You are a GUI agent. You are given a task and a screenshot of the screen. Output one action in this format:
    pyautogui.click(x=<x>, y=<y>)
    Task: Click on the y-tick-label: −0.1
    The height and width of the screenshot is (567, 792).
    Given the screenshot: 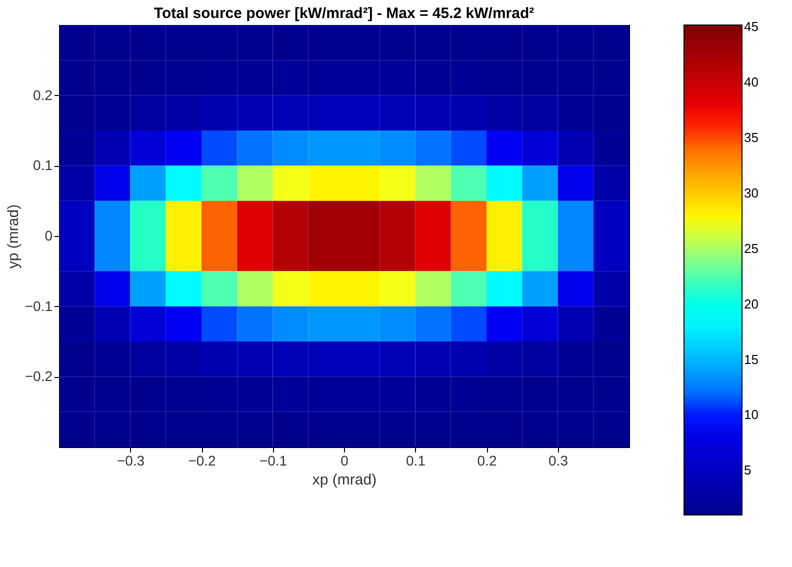 What is the action you would take?
    pyautogui.click(x=38, y=306)
    